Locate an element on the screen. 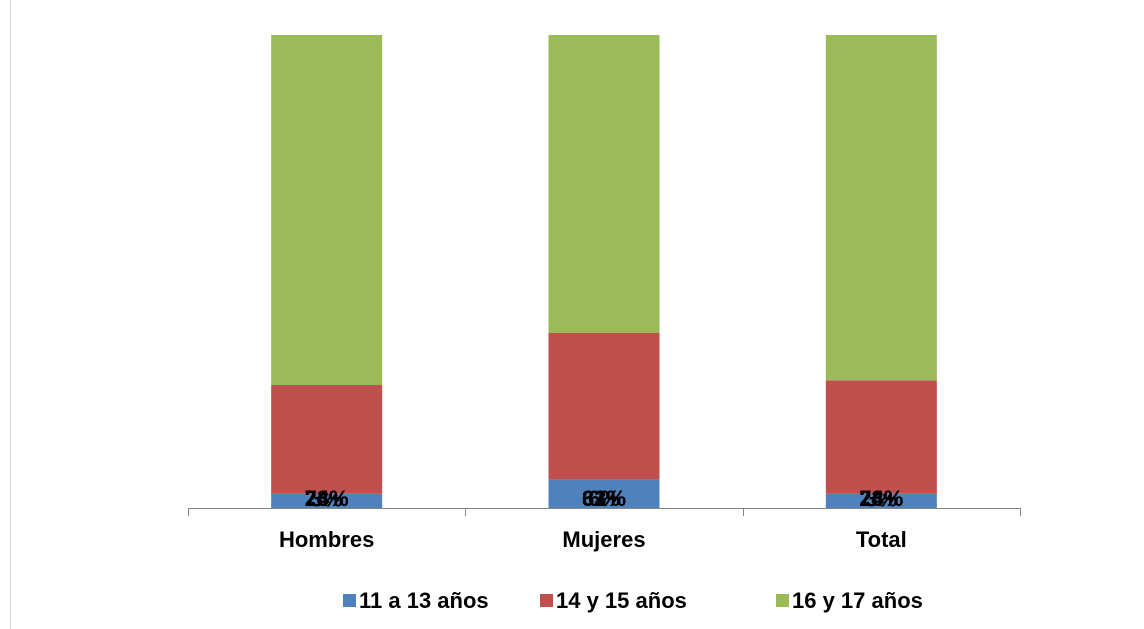 The height and width of the screenshot is (629, 1144). data-label: 24% is located at coordinates (881, 498).